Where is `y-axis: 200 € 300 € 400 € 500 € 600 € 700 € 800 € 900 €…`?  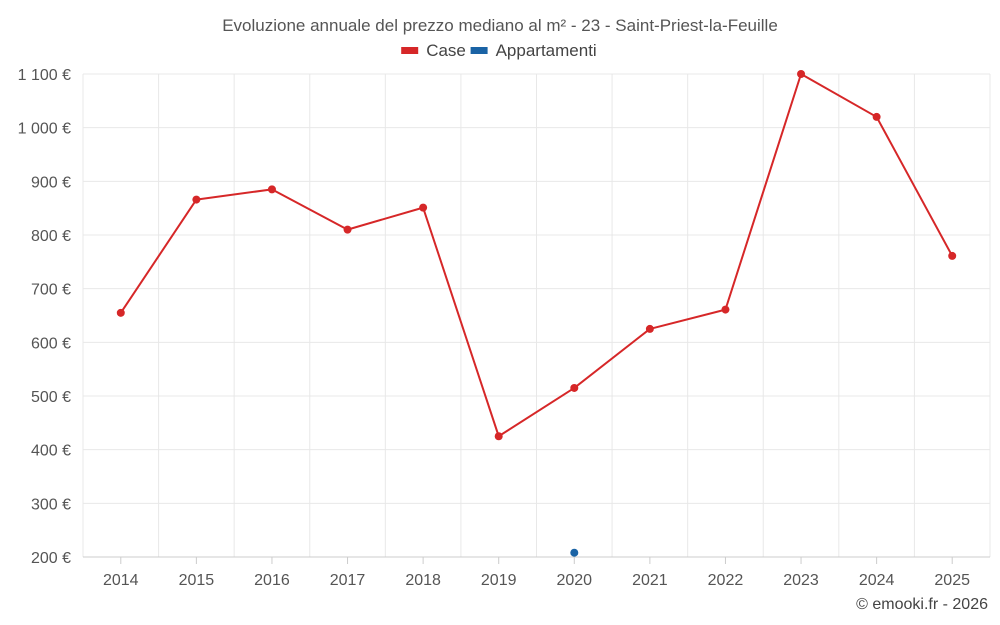
y-axis: 200 € 300 € 400 € 500 € 600 € 700 € 800 € 900 €… is located at coordinates (44, 317).